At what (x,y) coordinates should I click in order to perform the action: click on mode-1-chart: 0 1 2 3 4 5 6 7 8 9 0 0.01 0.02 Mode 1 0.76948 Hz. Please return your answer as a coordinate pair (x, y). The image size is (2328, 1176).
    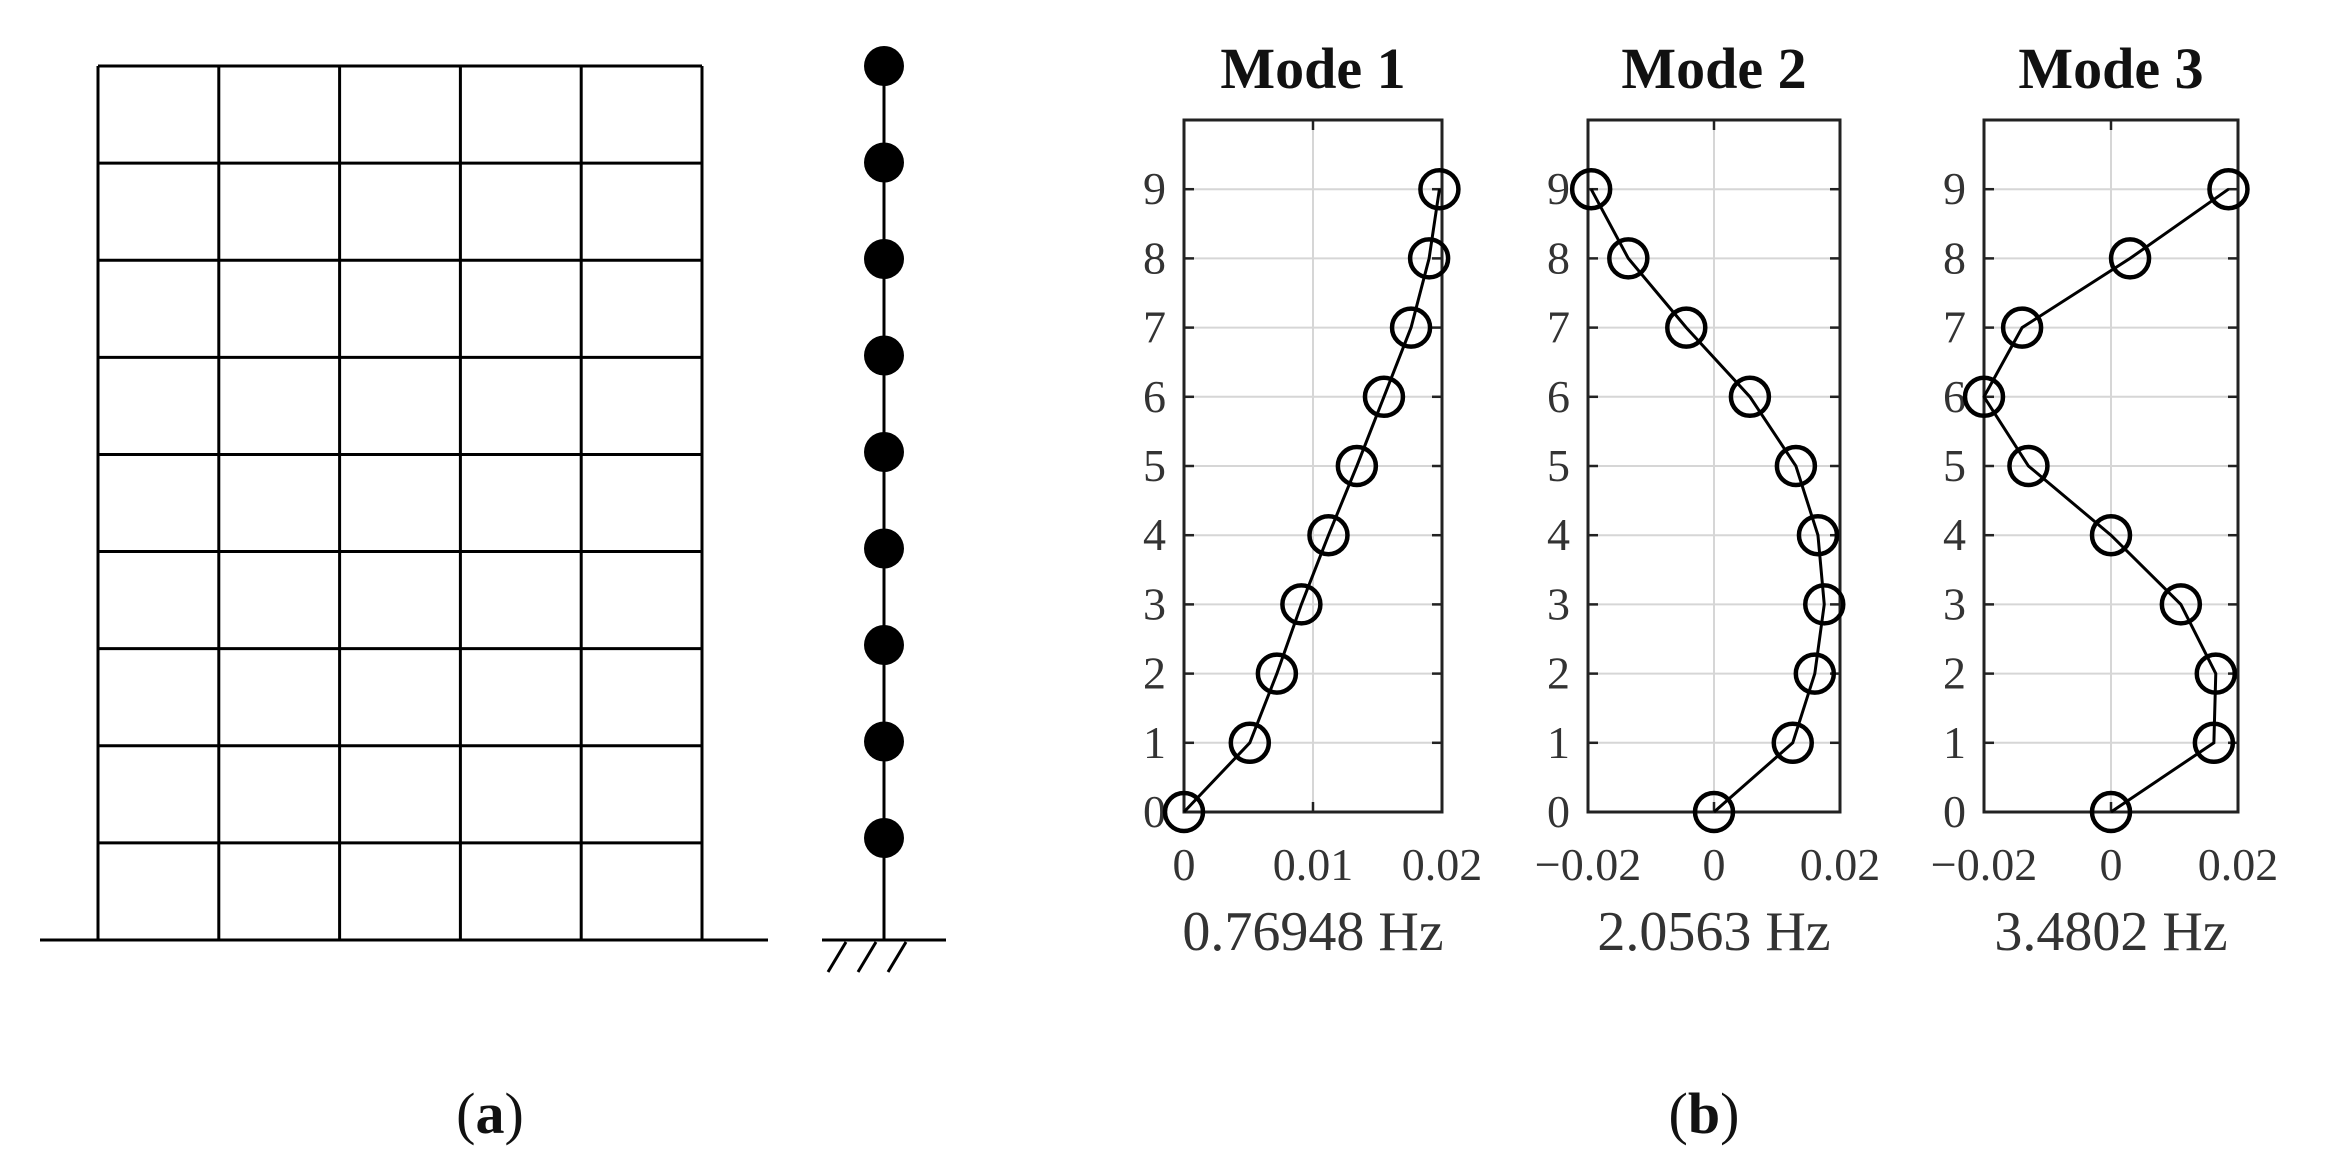
    Looking at the image, I should click on (1312, 499).